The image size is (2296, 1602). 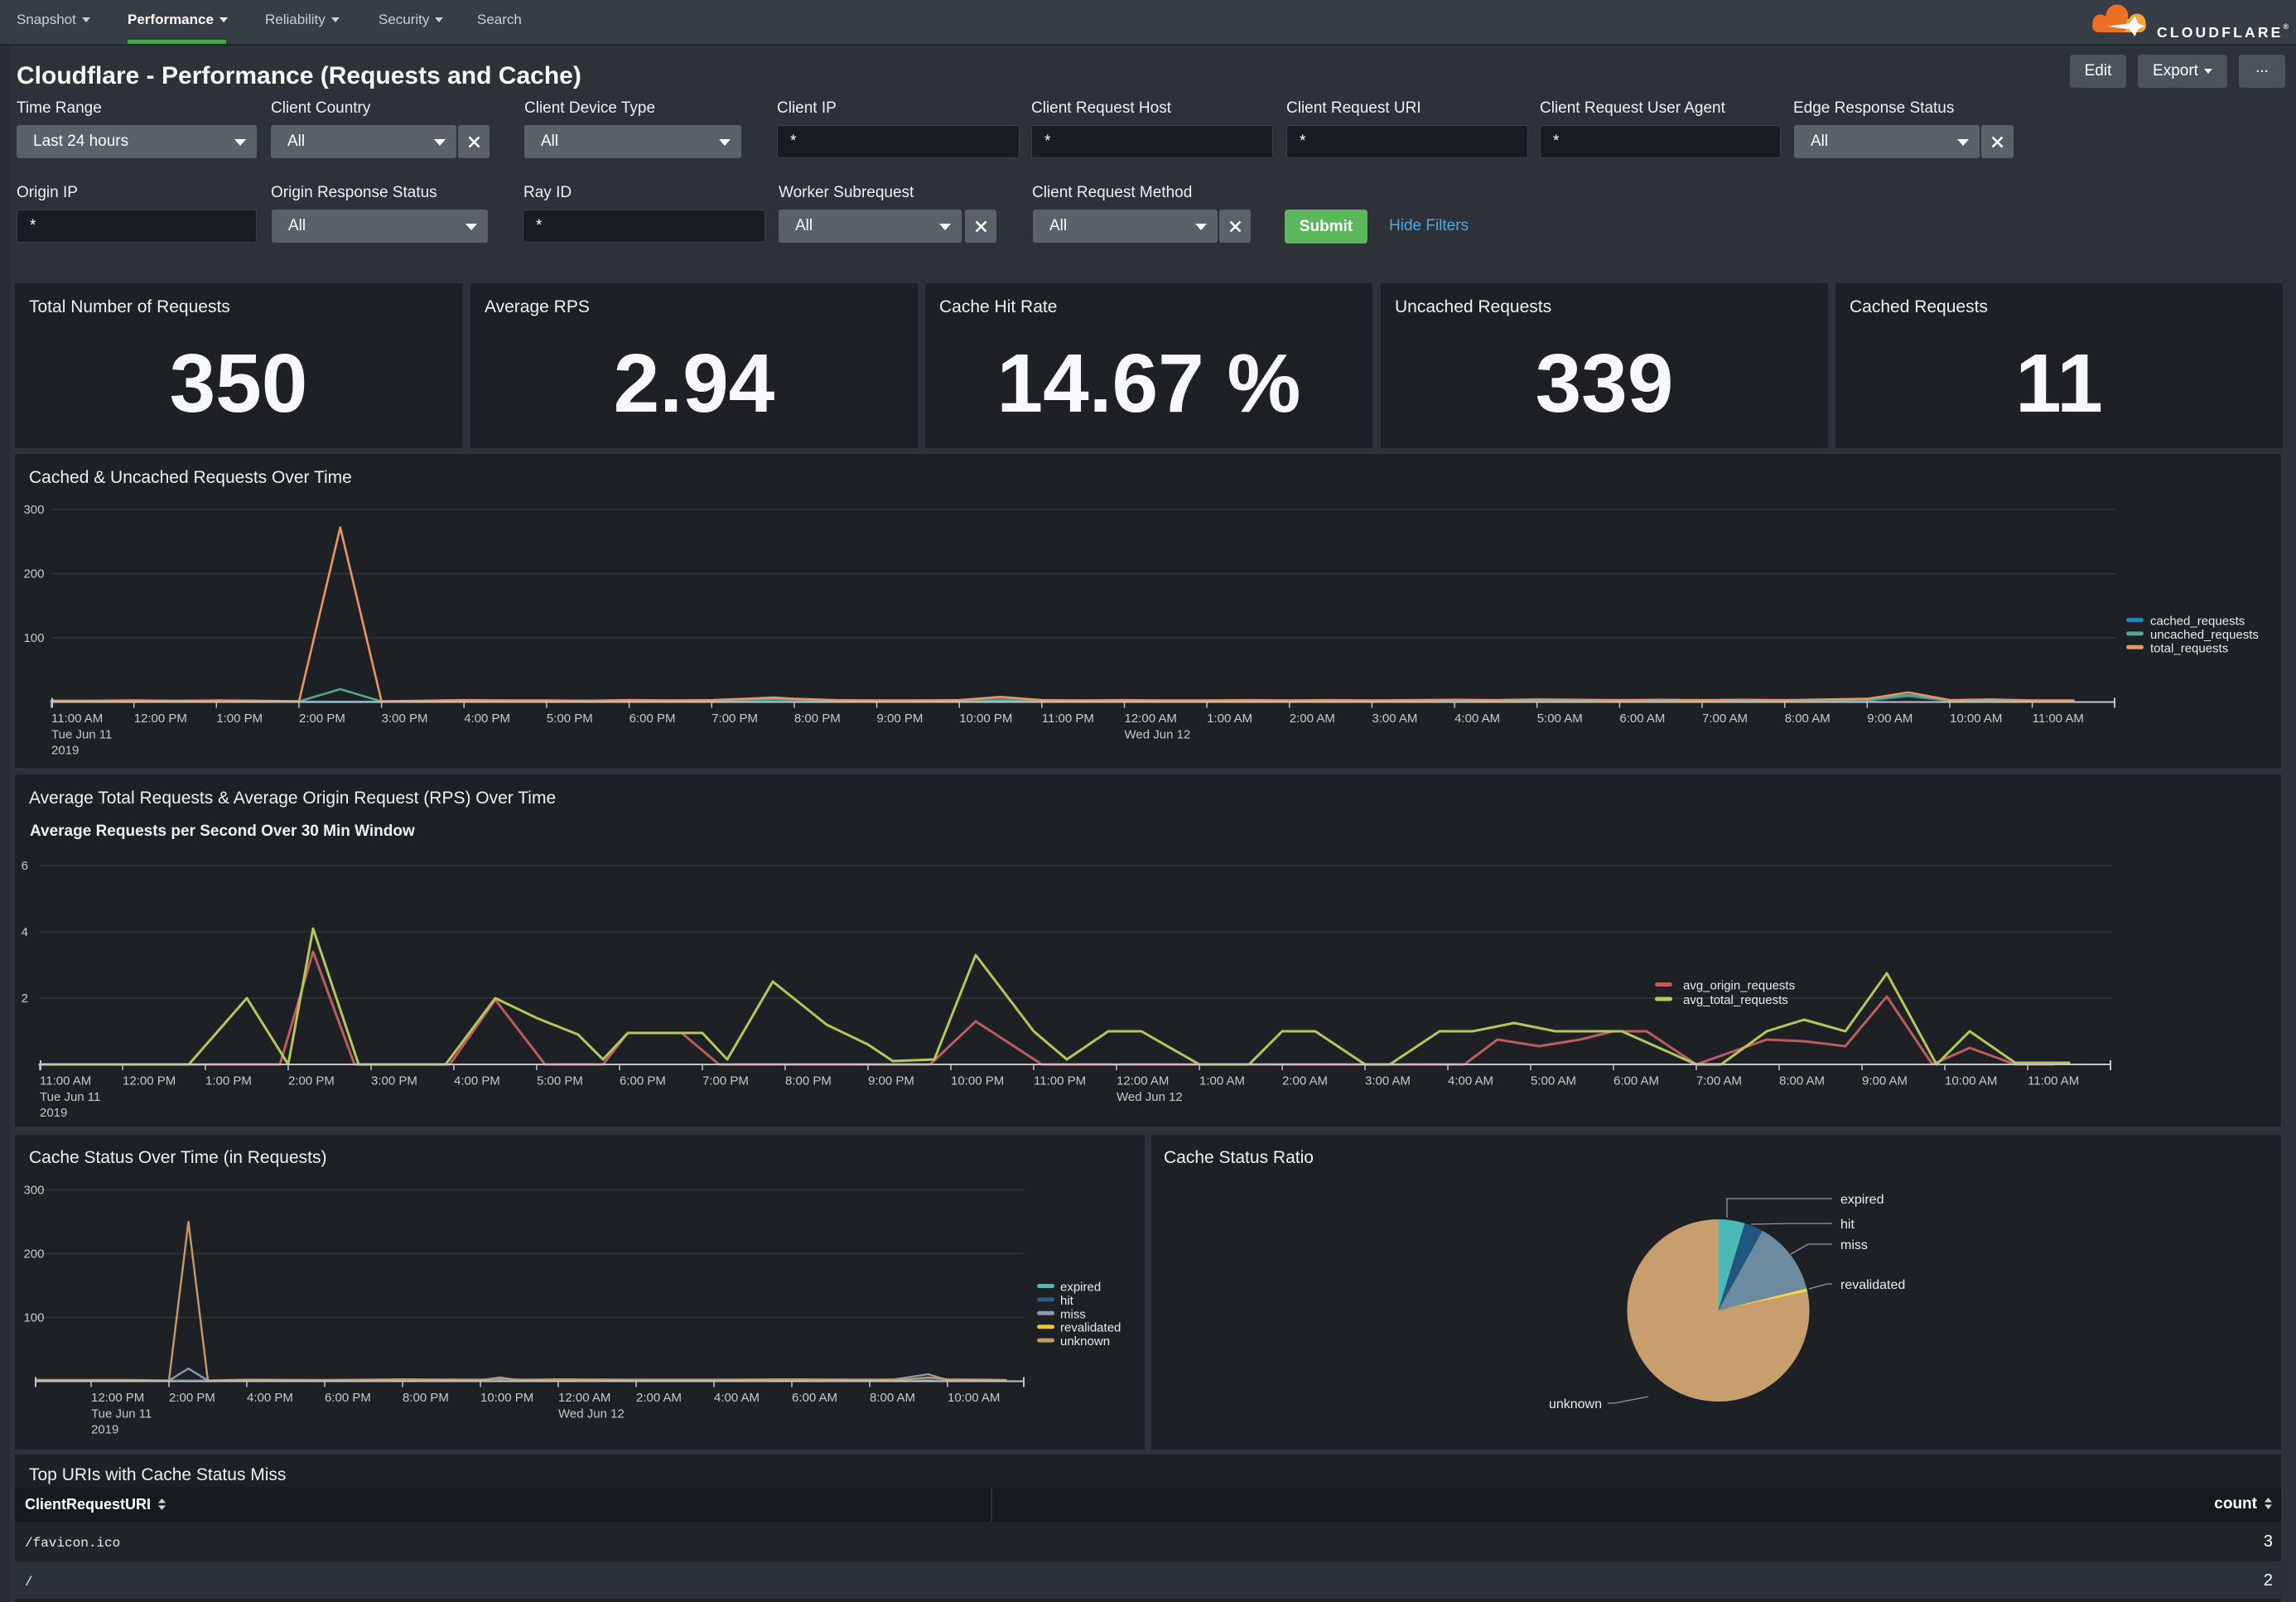 What do you see at coordinates (2197, 622) in the screenshot?
I see `svg-text: cached_requests` at bounding box center [2197, 622].